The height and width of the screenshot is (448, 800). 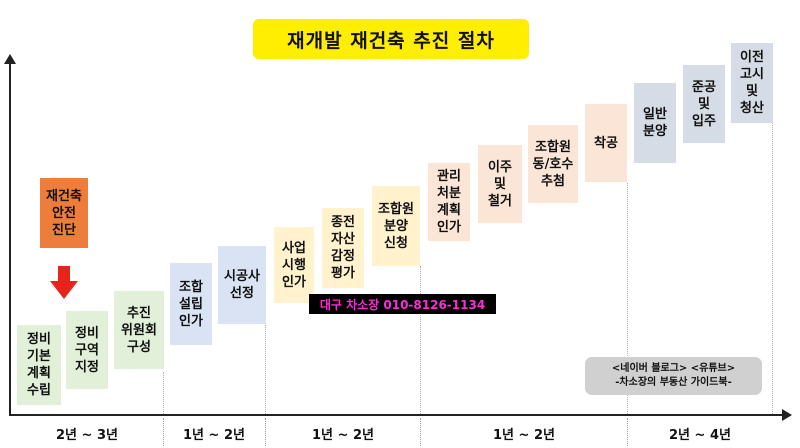 I want to click on step-label: 사업 시행 인가, so click(x=294, y=265).